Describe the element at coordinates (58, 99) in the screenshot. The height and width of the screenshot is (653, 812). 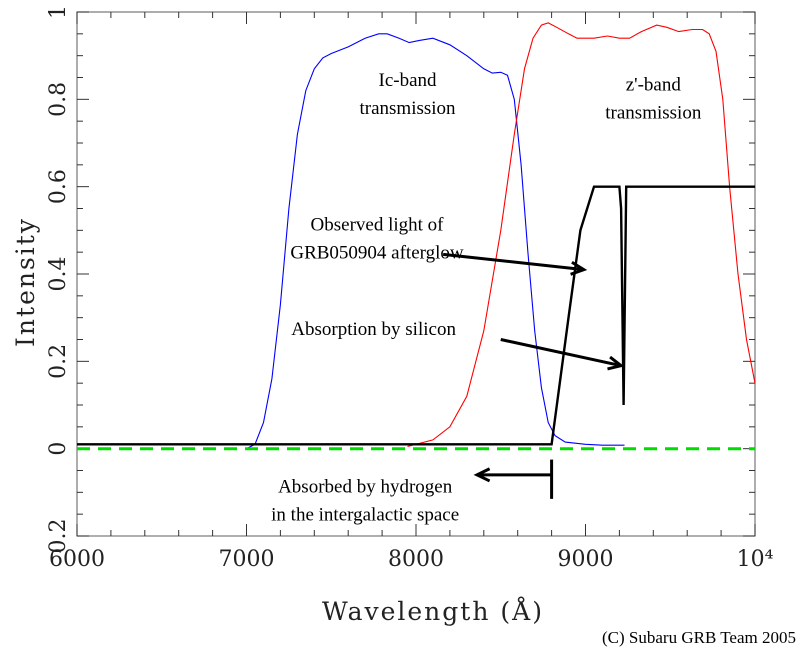
I see `y-tick-label: 0.8` at that location.